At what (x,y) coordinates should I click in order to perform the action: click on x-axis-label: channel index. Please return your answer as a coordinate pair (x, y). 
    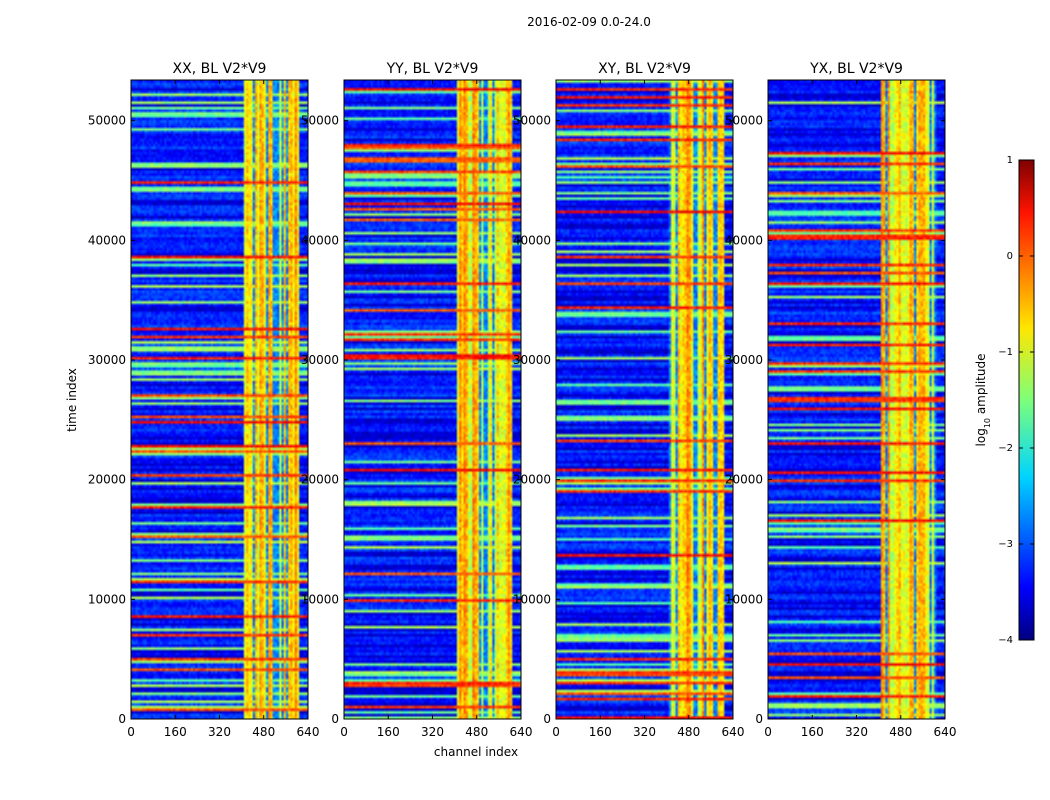
    Looking at the image, I should click on (476, 752).